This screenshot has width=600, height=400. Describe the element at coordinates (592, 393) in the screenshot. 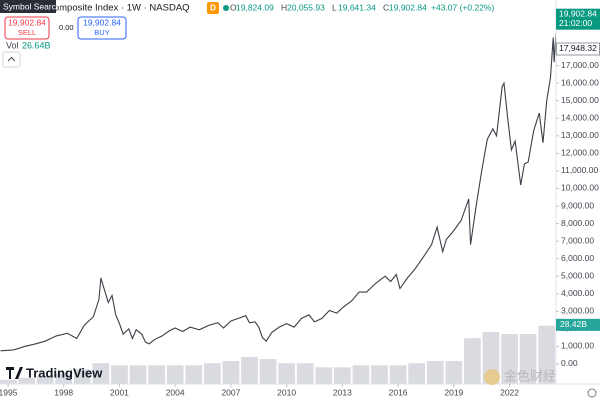

I see `timezone-icon` at that location.